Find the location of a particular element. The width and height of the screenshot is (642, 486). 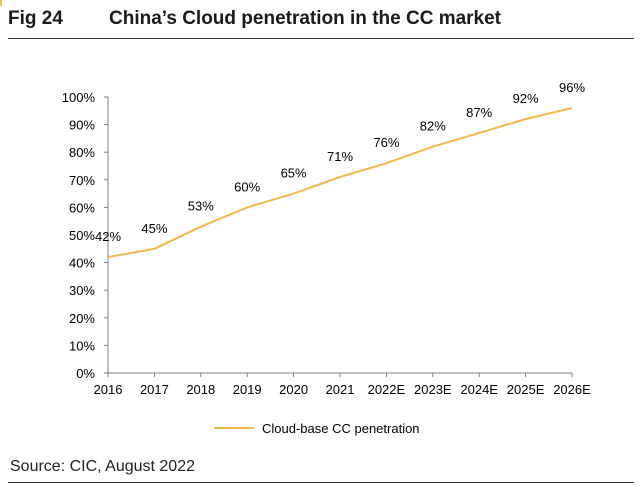

x-tick-label: 2022E is located at coordinates (387, 389).